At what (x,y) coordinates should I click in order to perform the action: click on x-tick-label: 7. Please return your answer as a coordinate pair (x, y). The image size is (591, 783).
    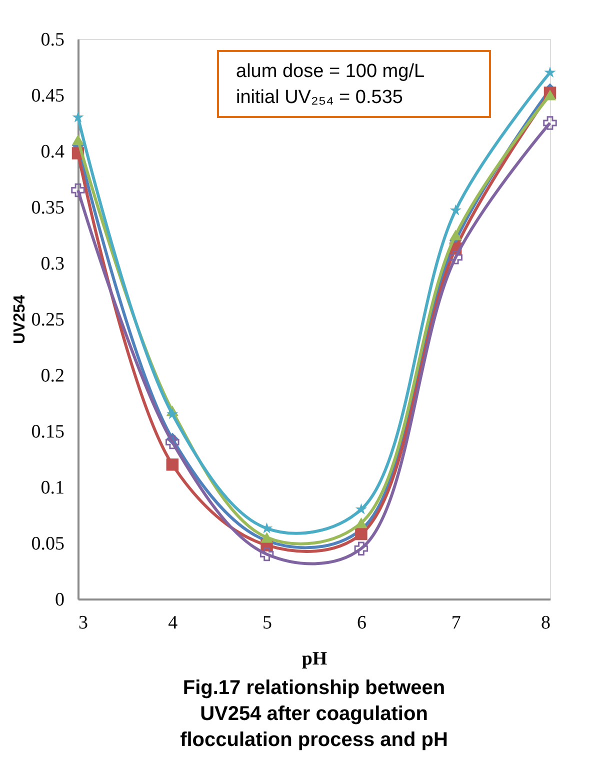
    Looking at the image, I should click on (456, 623).